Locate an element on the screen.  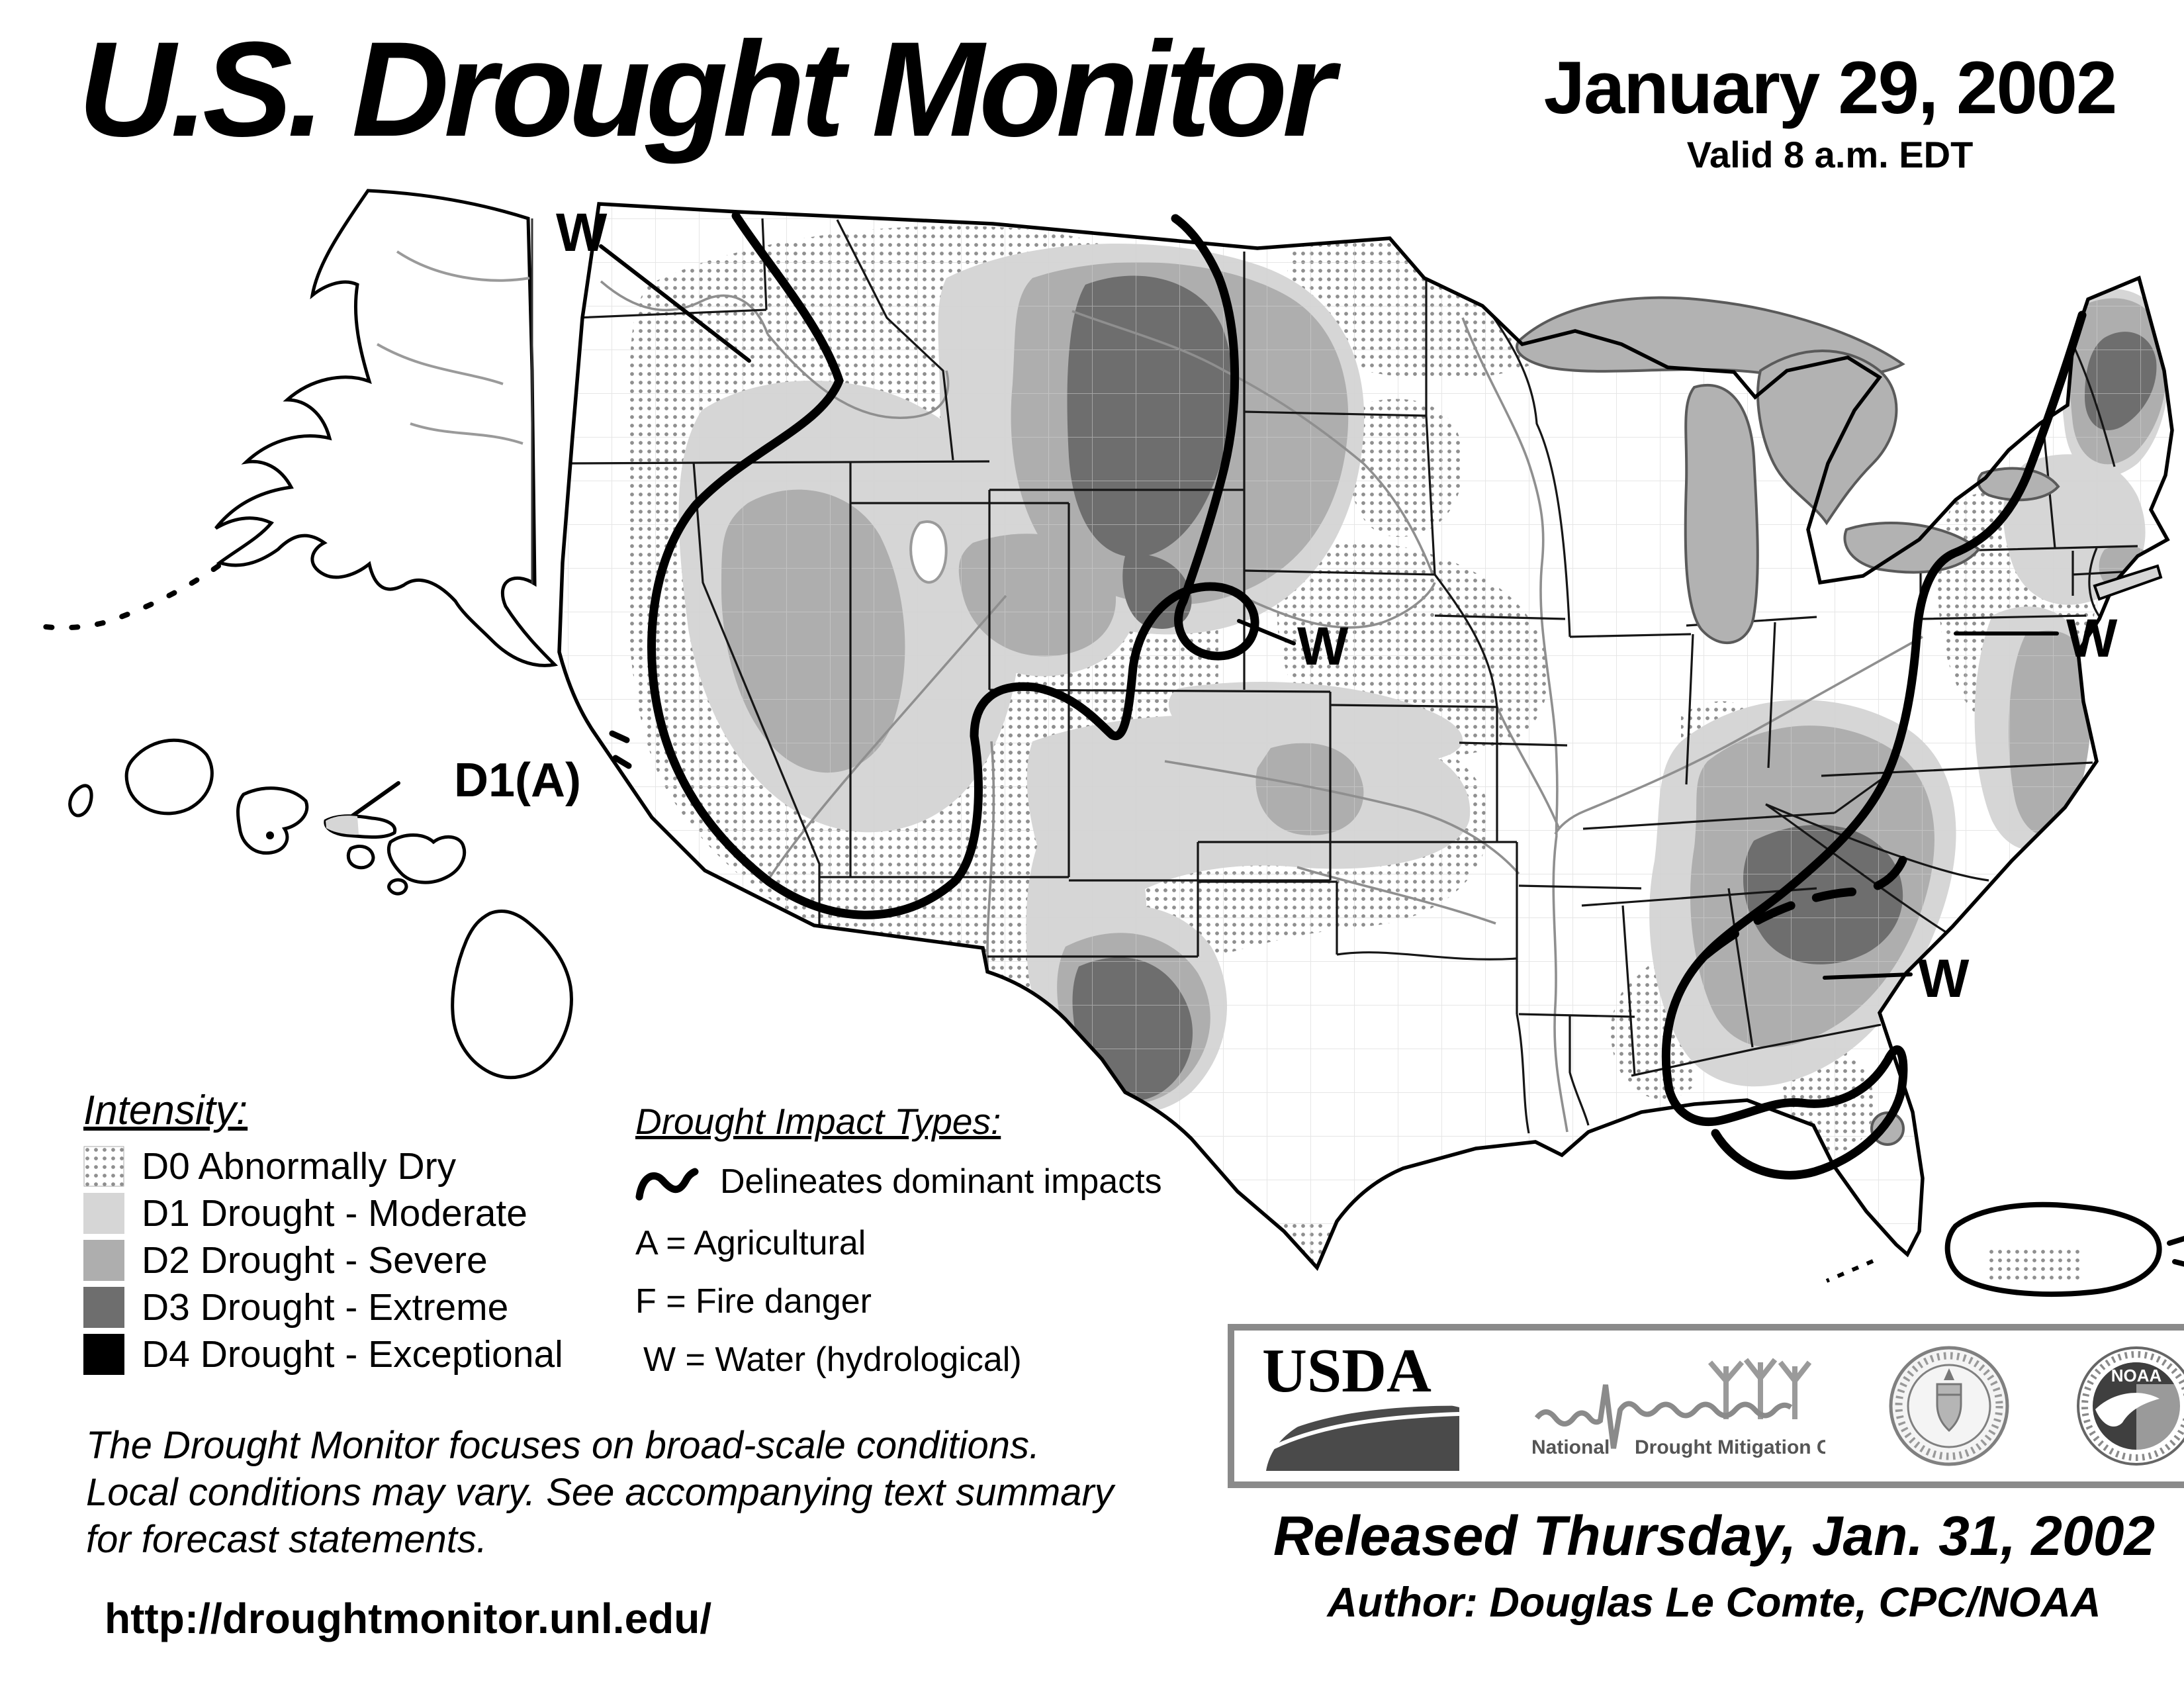
ndmc-heartbeat-line is located at coordinates (1663, 1416).